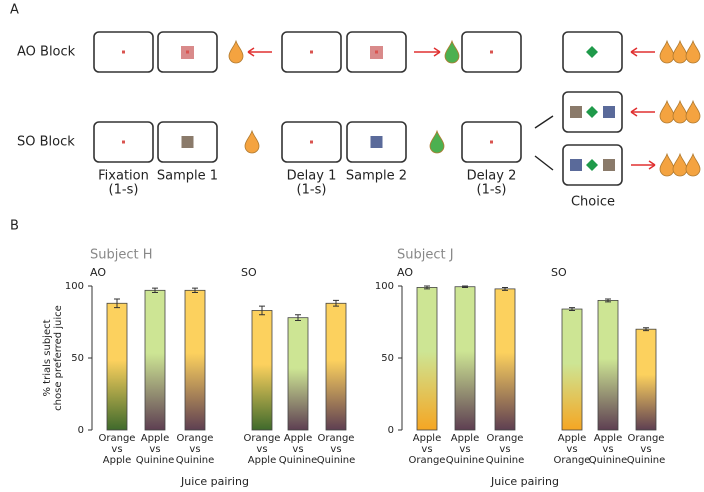 The width and height of the screenshot is (704, 492). I want to click on row-label: SO Block, so click(46, 142).